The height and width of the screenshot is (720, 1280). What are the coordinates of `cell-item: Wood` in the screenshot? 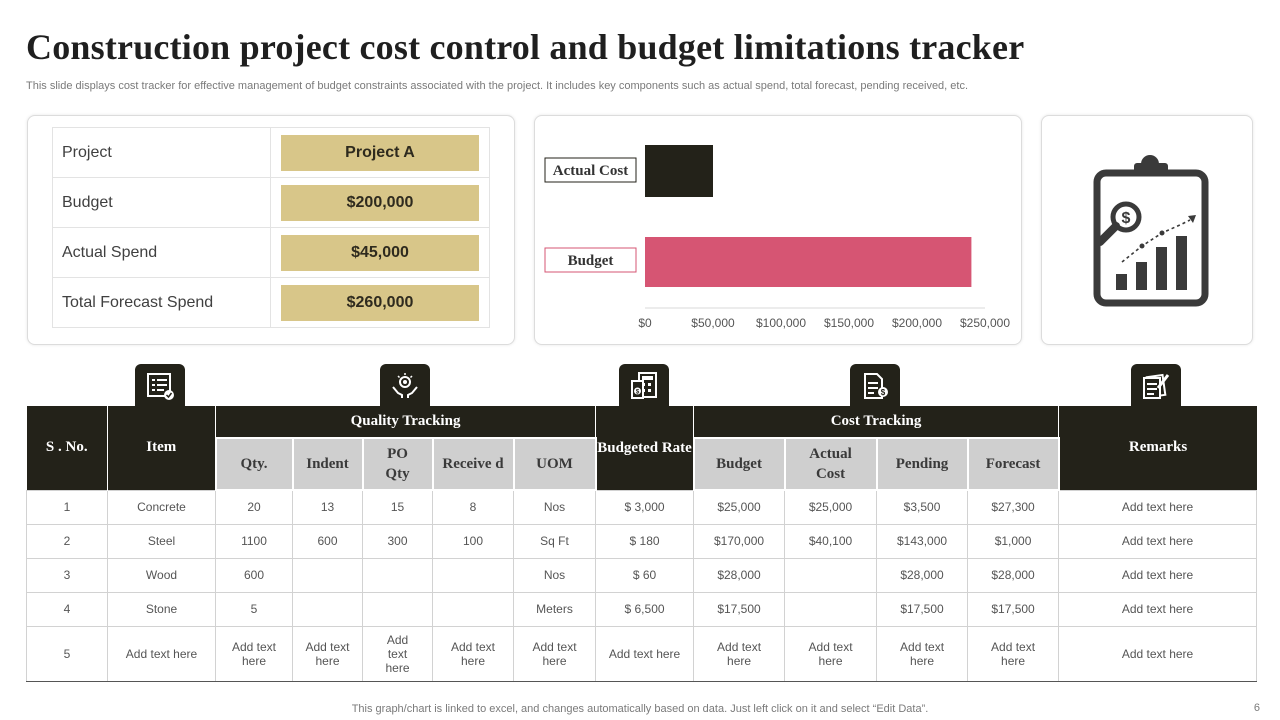 It's located at (161, 575).